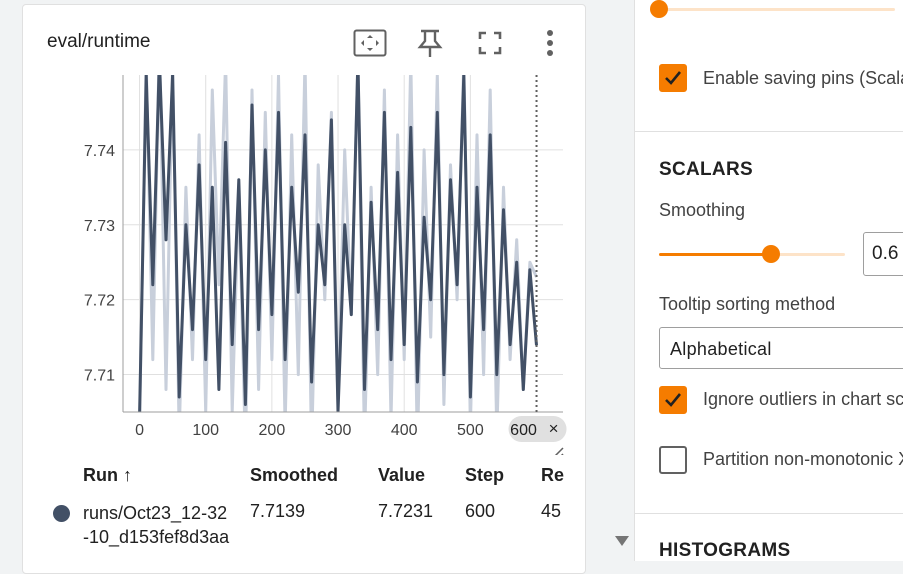 The width and height of the screenshot is (903, 574). Describe the element at coordinates (61, 513) in the screenshot. I see `run-color-dot` at that location.